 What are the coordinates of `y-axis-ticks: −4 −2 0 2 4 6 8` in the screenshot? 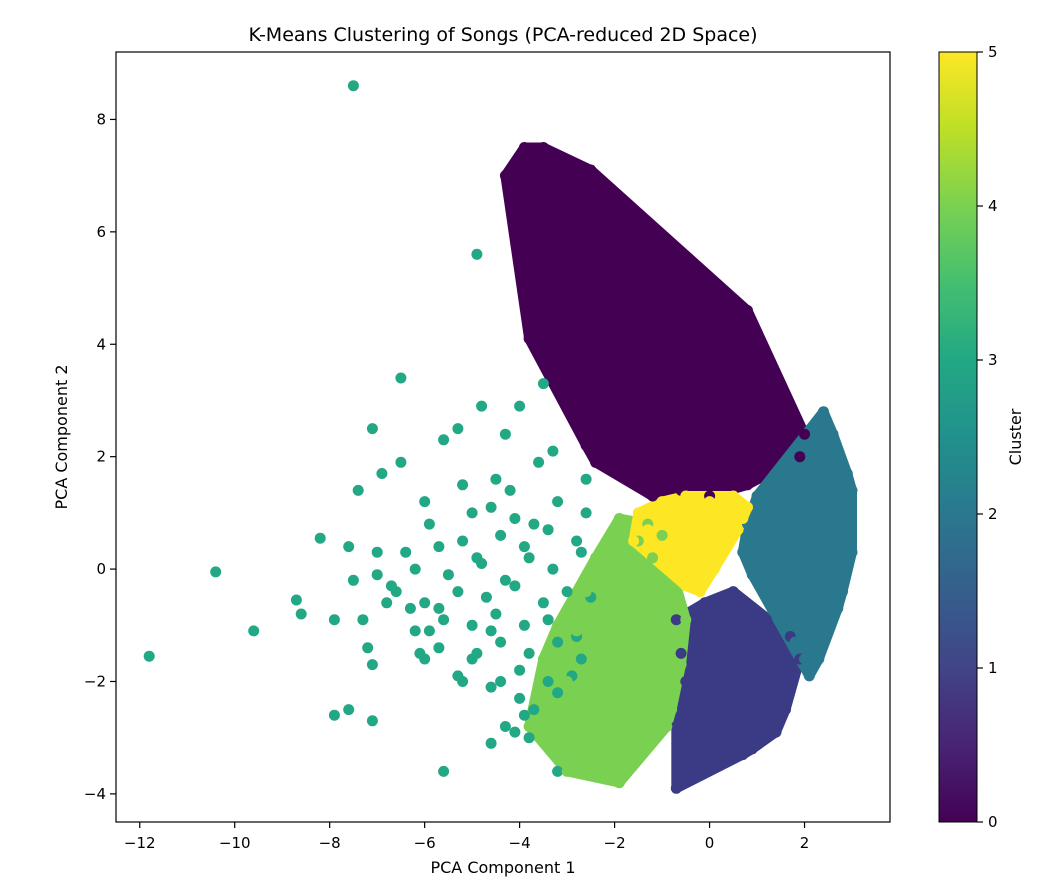 It's located at (100, 456).